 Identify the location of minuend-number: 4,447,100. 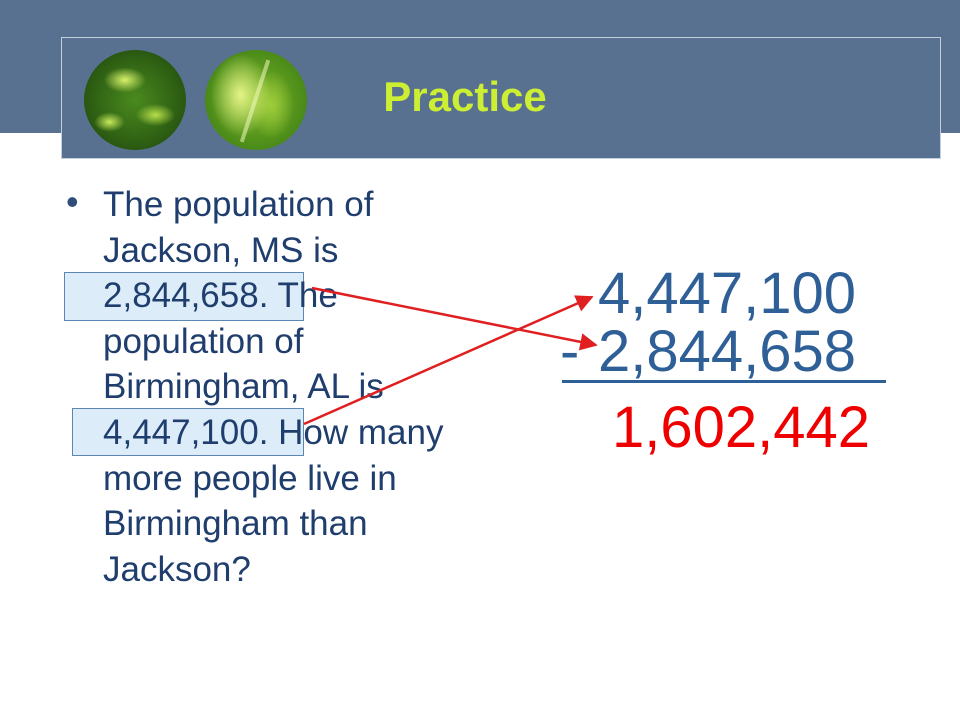
(727, 293).